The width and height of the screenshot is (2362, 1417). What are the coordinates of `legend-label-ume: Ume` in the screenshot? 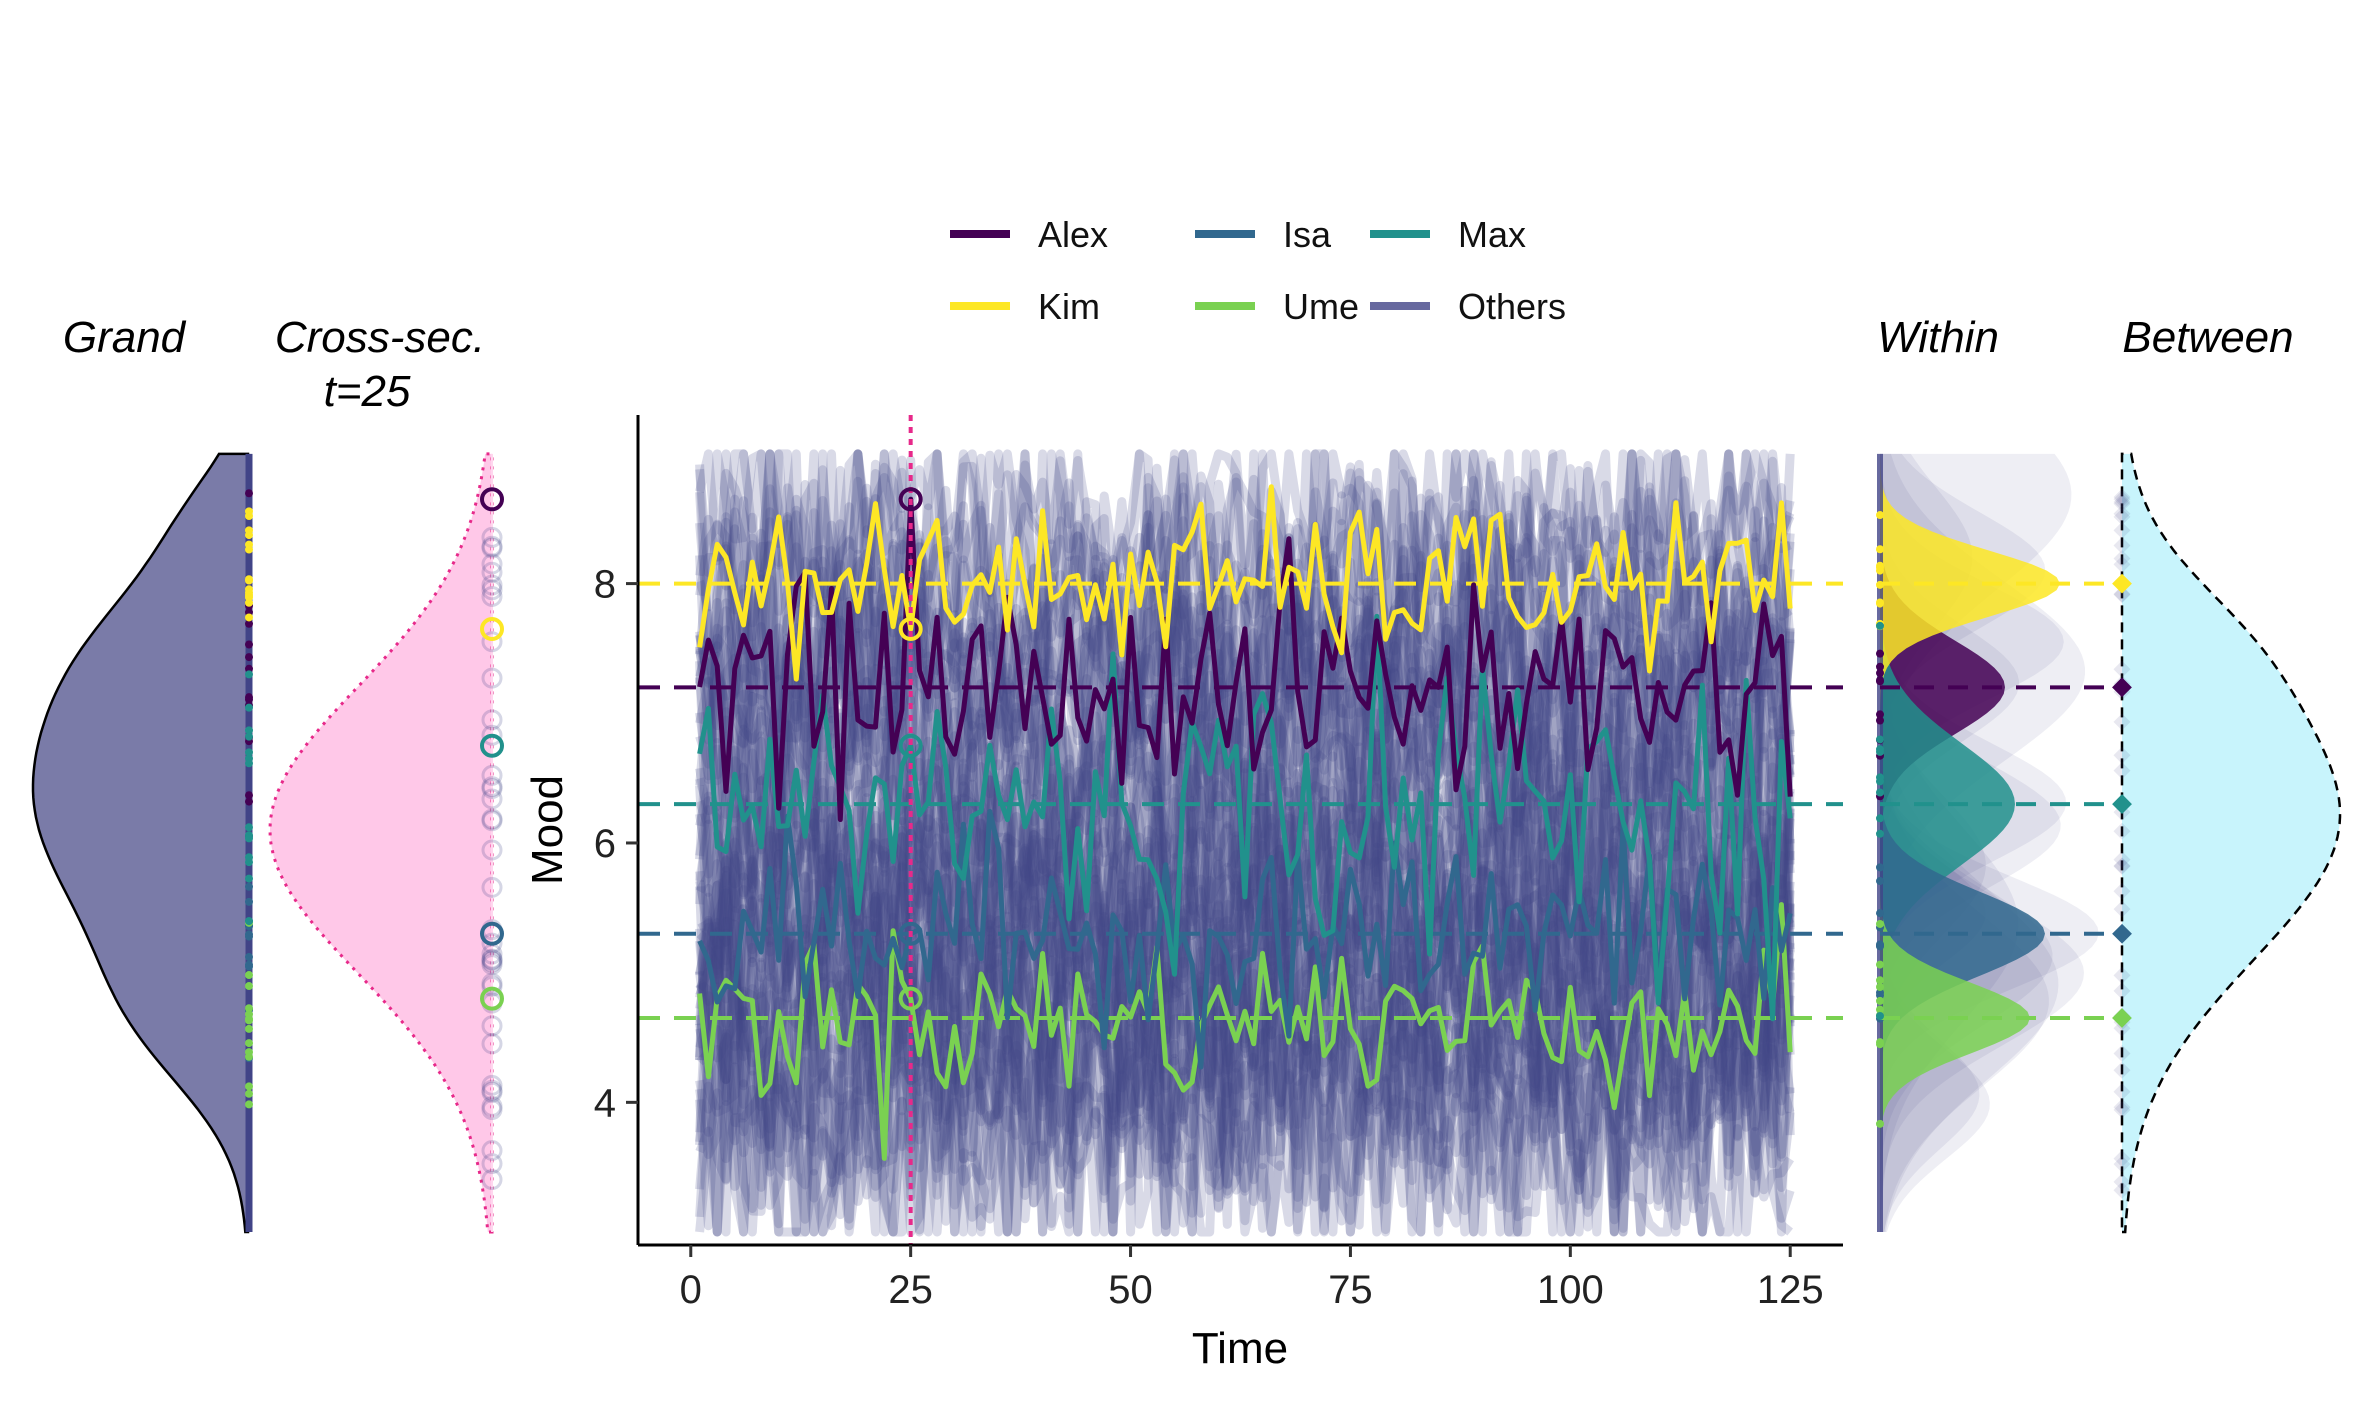 It's located at (1321, 306).